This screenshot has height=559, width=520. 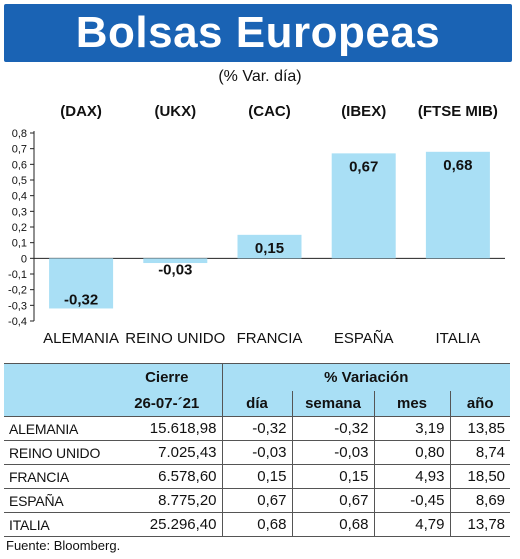 I want to click on row-cierre: 6.578,60, so click(x=167, y=476).